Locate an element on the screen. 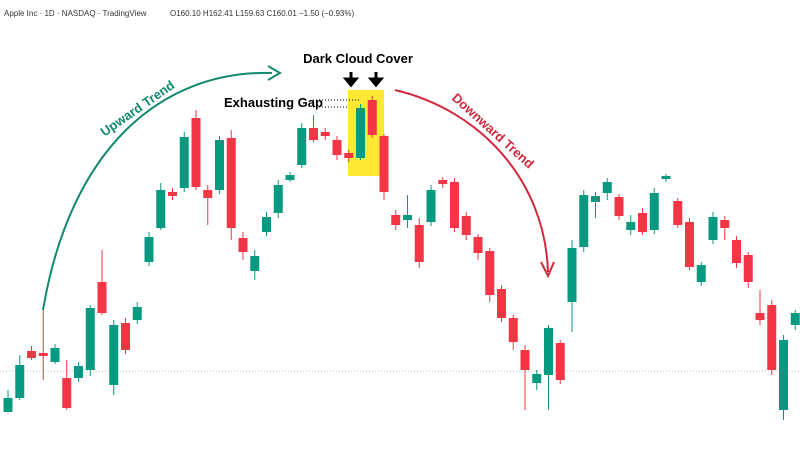 Image resolution: width=800 pixels, height=450 pixels. symbol: Apple Inc · 1D · NASDAQ · TradingView is located at coordinates (75, 13).